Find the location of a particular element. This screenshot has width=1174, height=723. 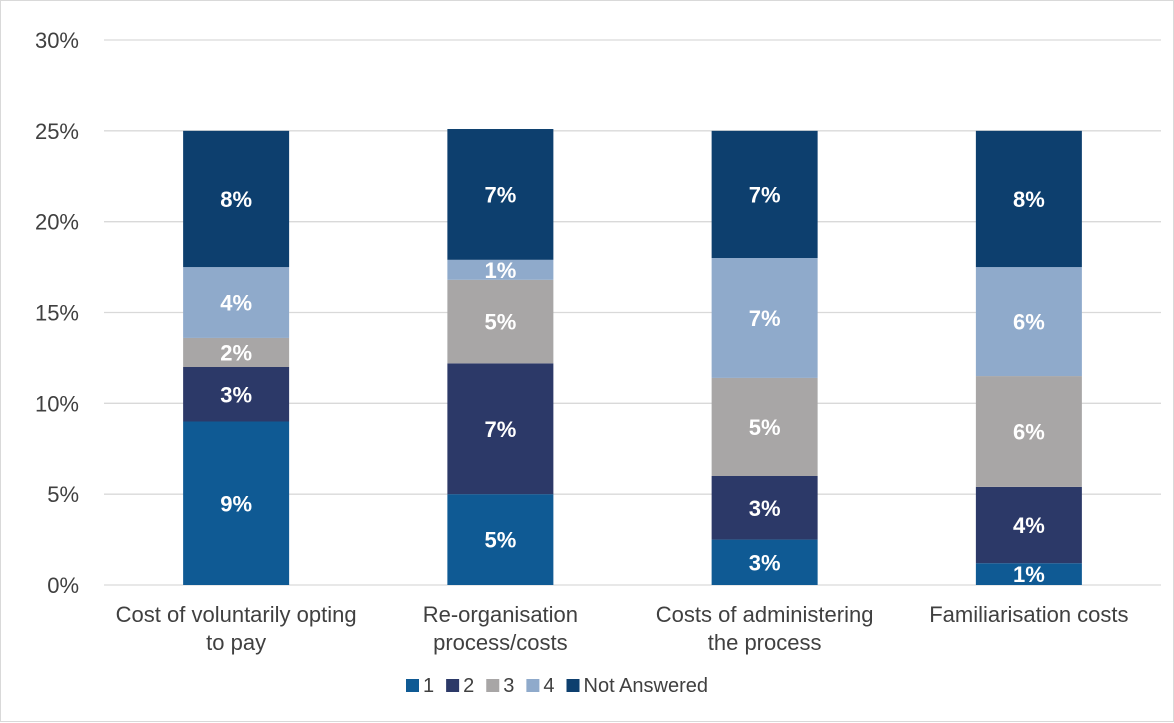

legend-entry: 1 is located at coordinates (428, 686).